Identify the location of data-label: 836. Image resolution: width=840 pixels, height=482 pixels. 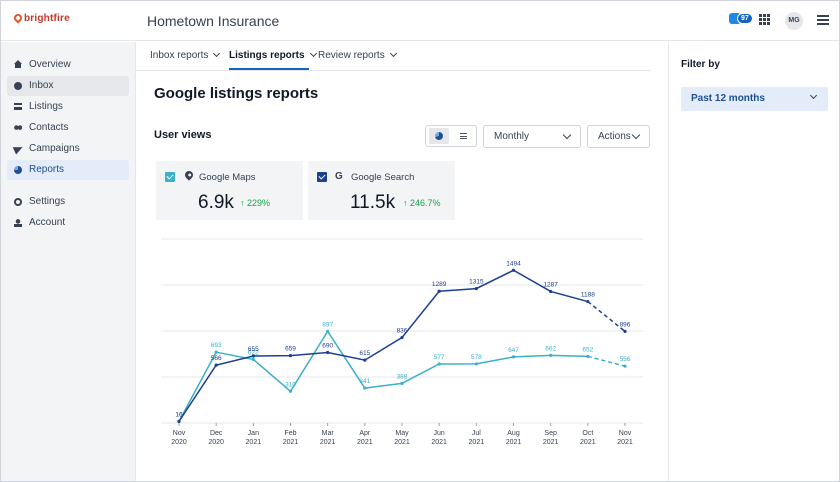
(402, 331).